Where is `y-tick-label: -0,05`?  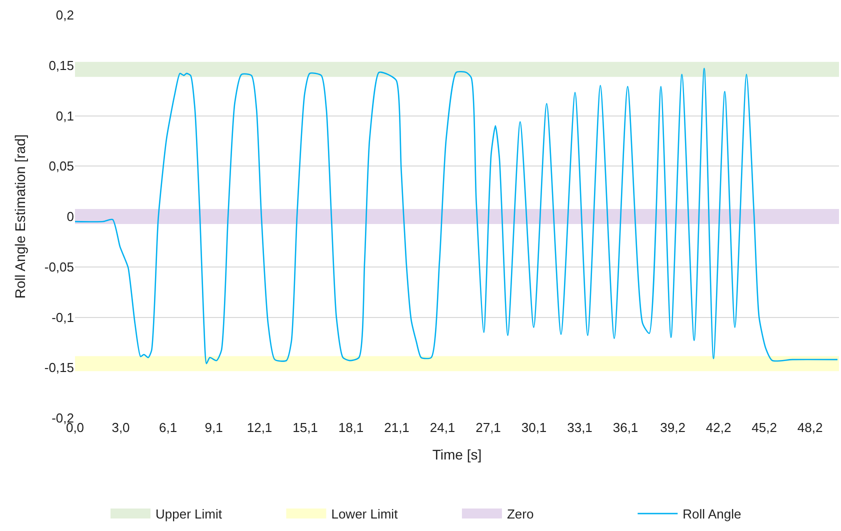 y-tick-label: -0,05 is located at coordinates (59, 266).